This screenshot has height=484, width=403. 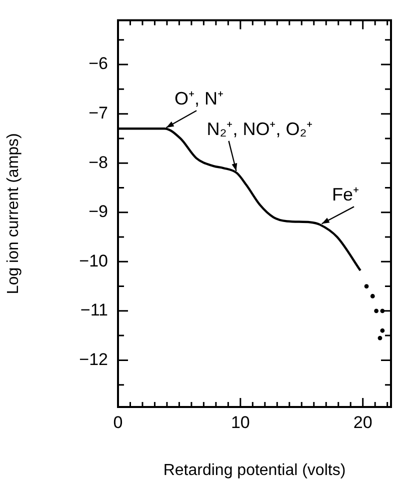 I want to click on y-axis-title: Log ion current (amps), so click(x=13, y=213).